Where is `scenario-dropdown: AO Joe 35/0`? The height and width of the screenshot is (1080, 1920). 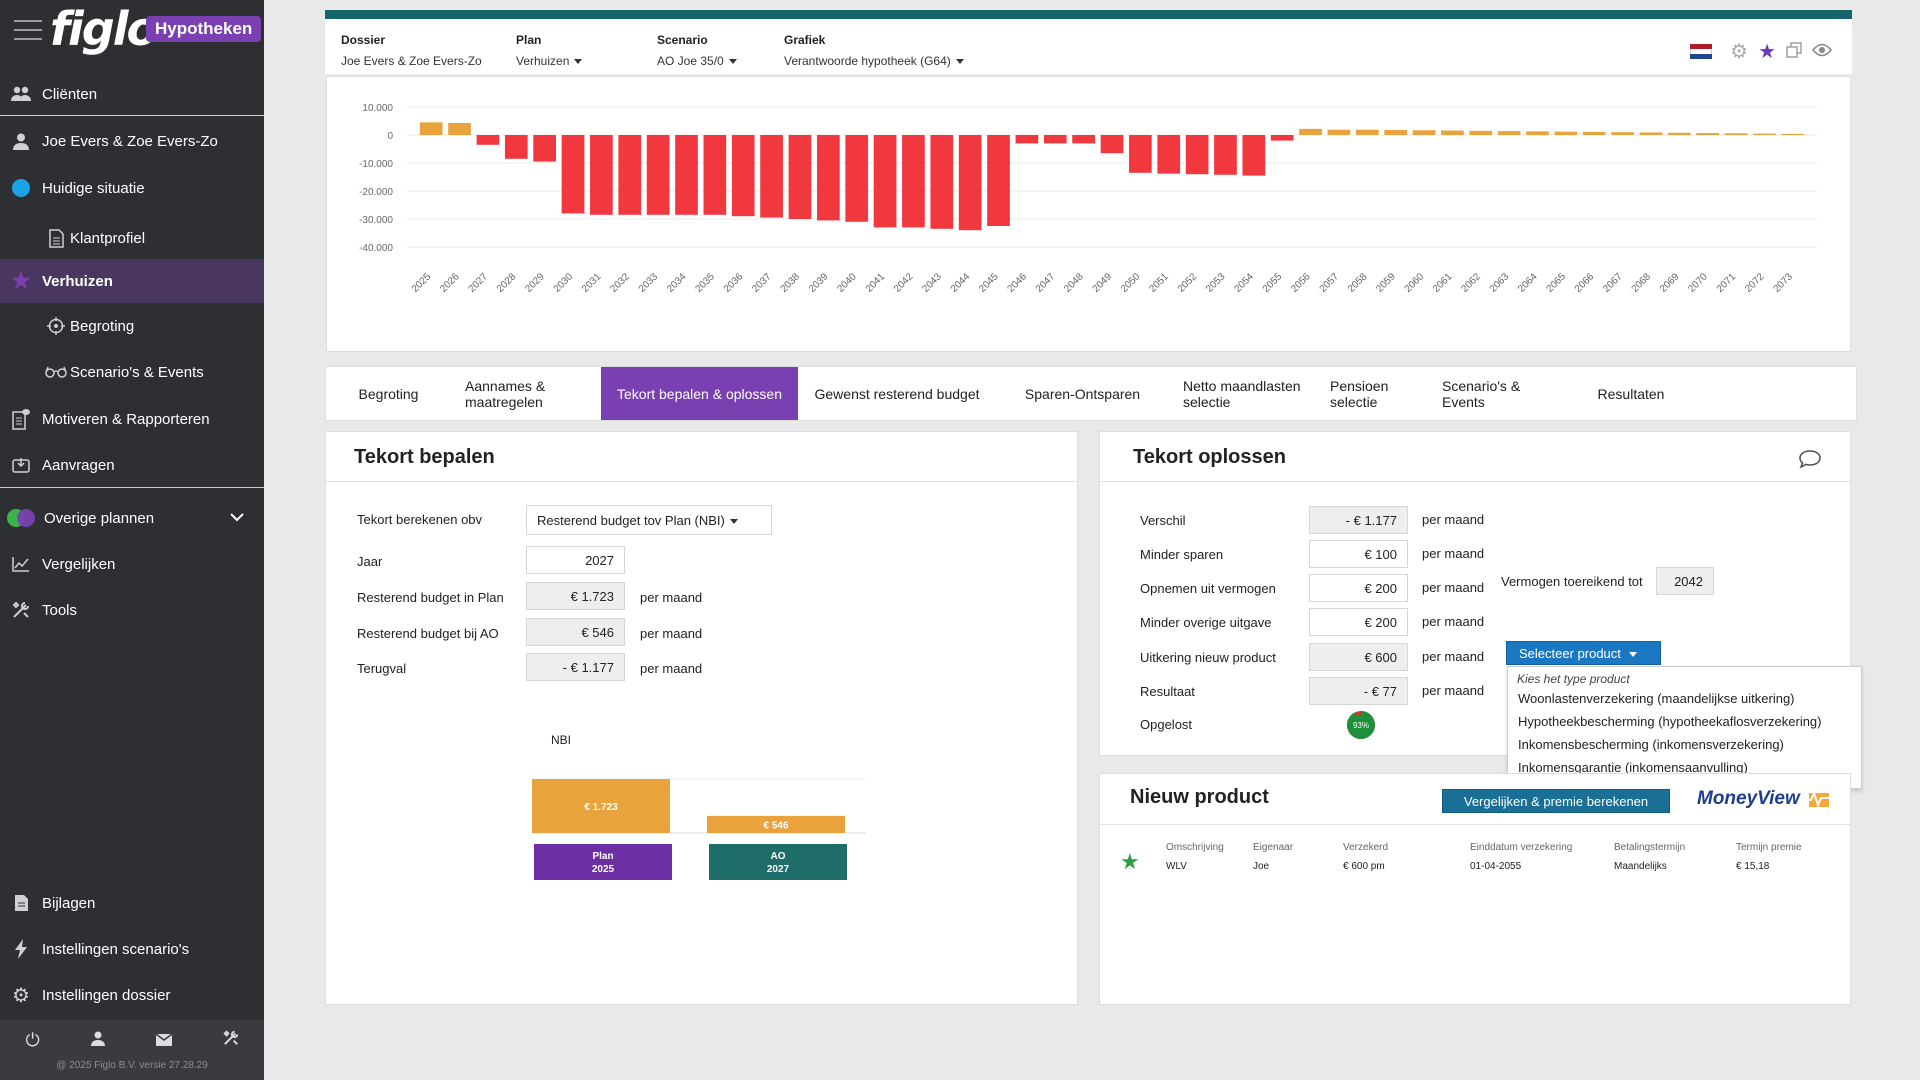 scenario-dropdown: AO Joe 35/0 is located at coordinates (697, 61).